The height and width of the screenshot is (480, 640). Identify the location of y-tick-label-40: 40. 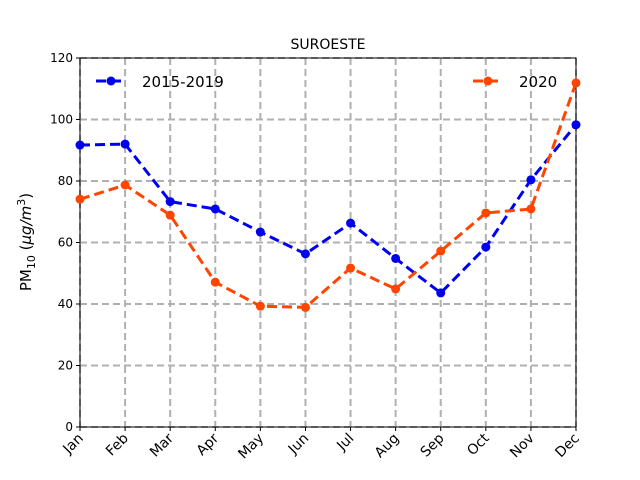
(65, 304).